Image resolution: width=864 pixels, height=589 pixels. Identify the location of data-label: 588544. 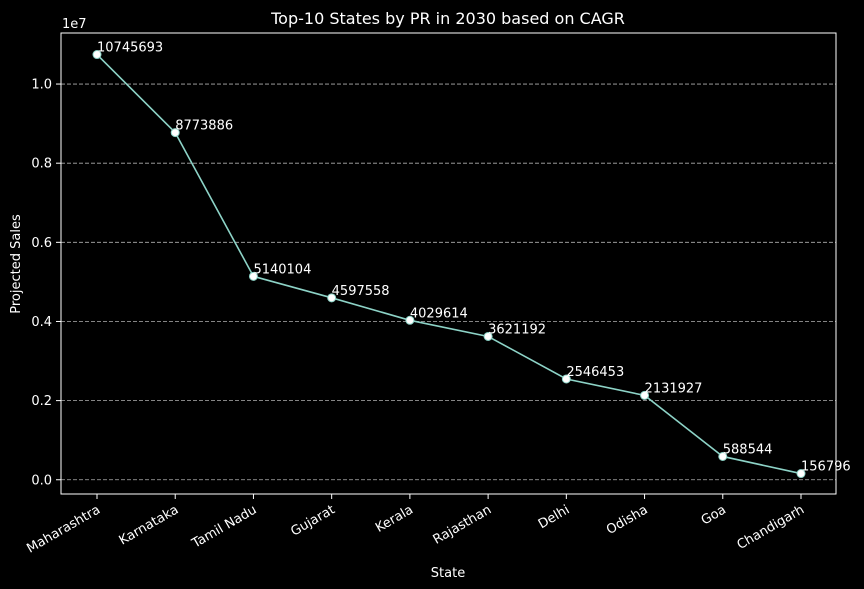
(748, 449).